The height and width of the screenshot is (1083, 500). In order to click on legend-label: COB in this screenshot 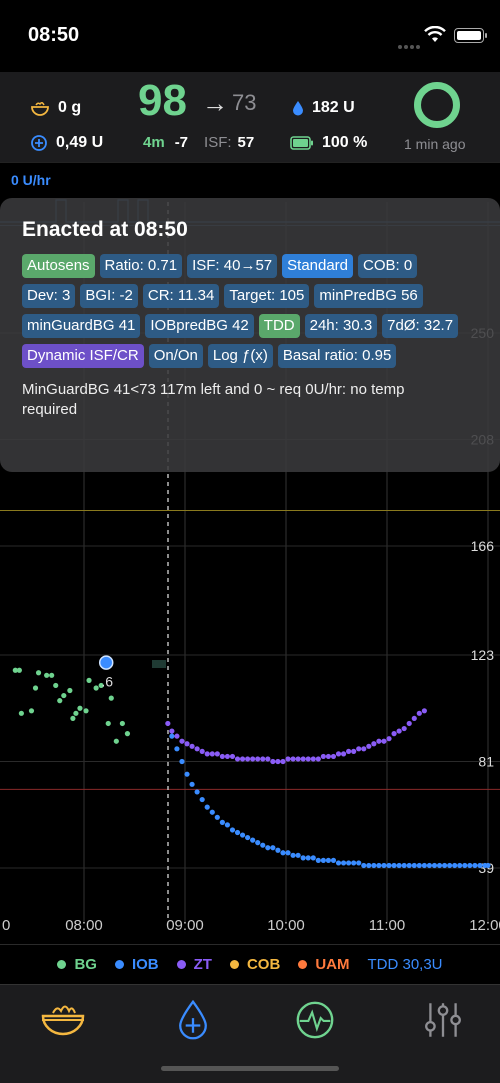, I will do `click(263, 964)`.